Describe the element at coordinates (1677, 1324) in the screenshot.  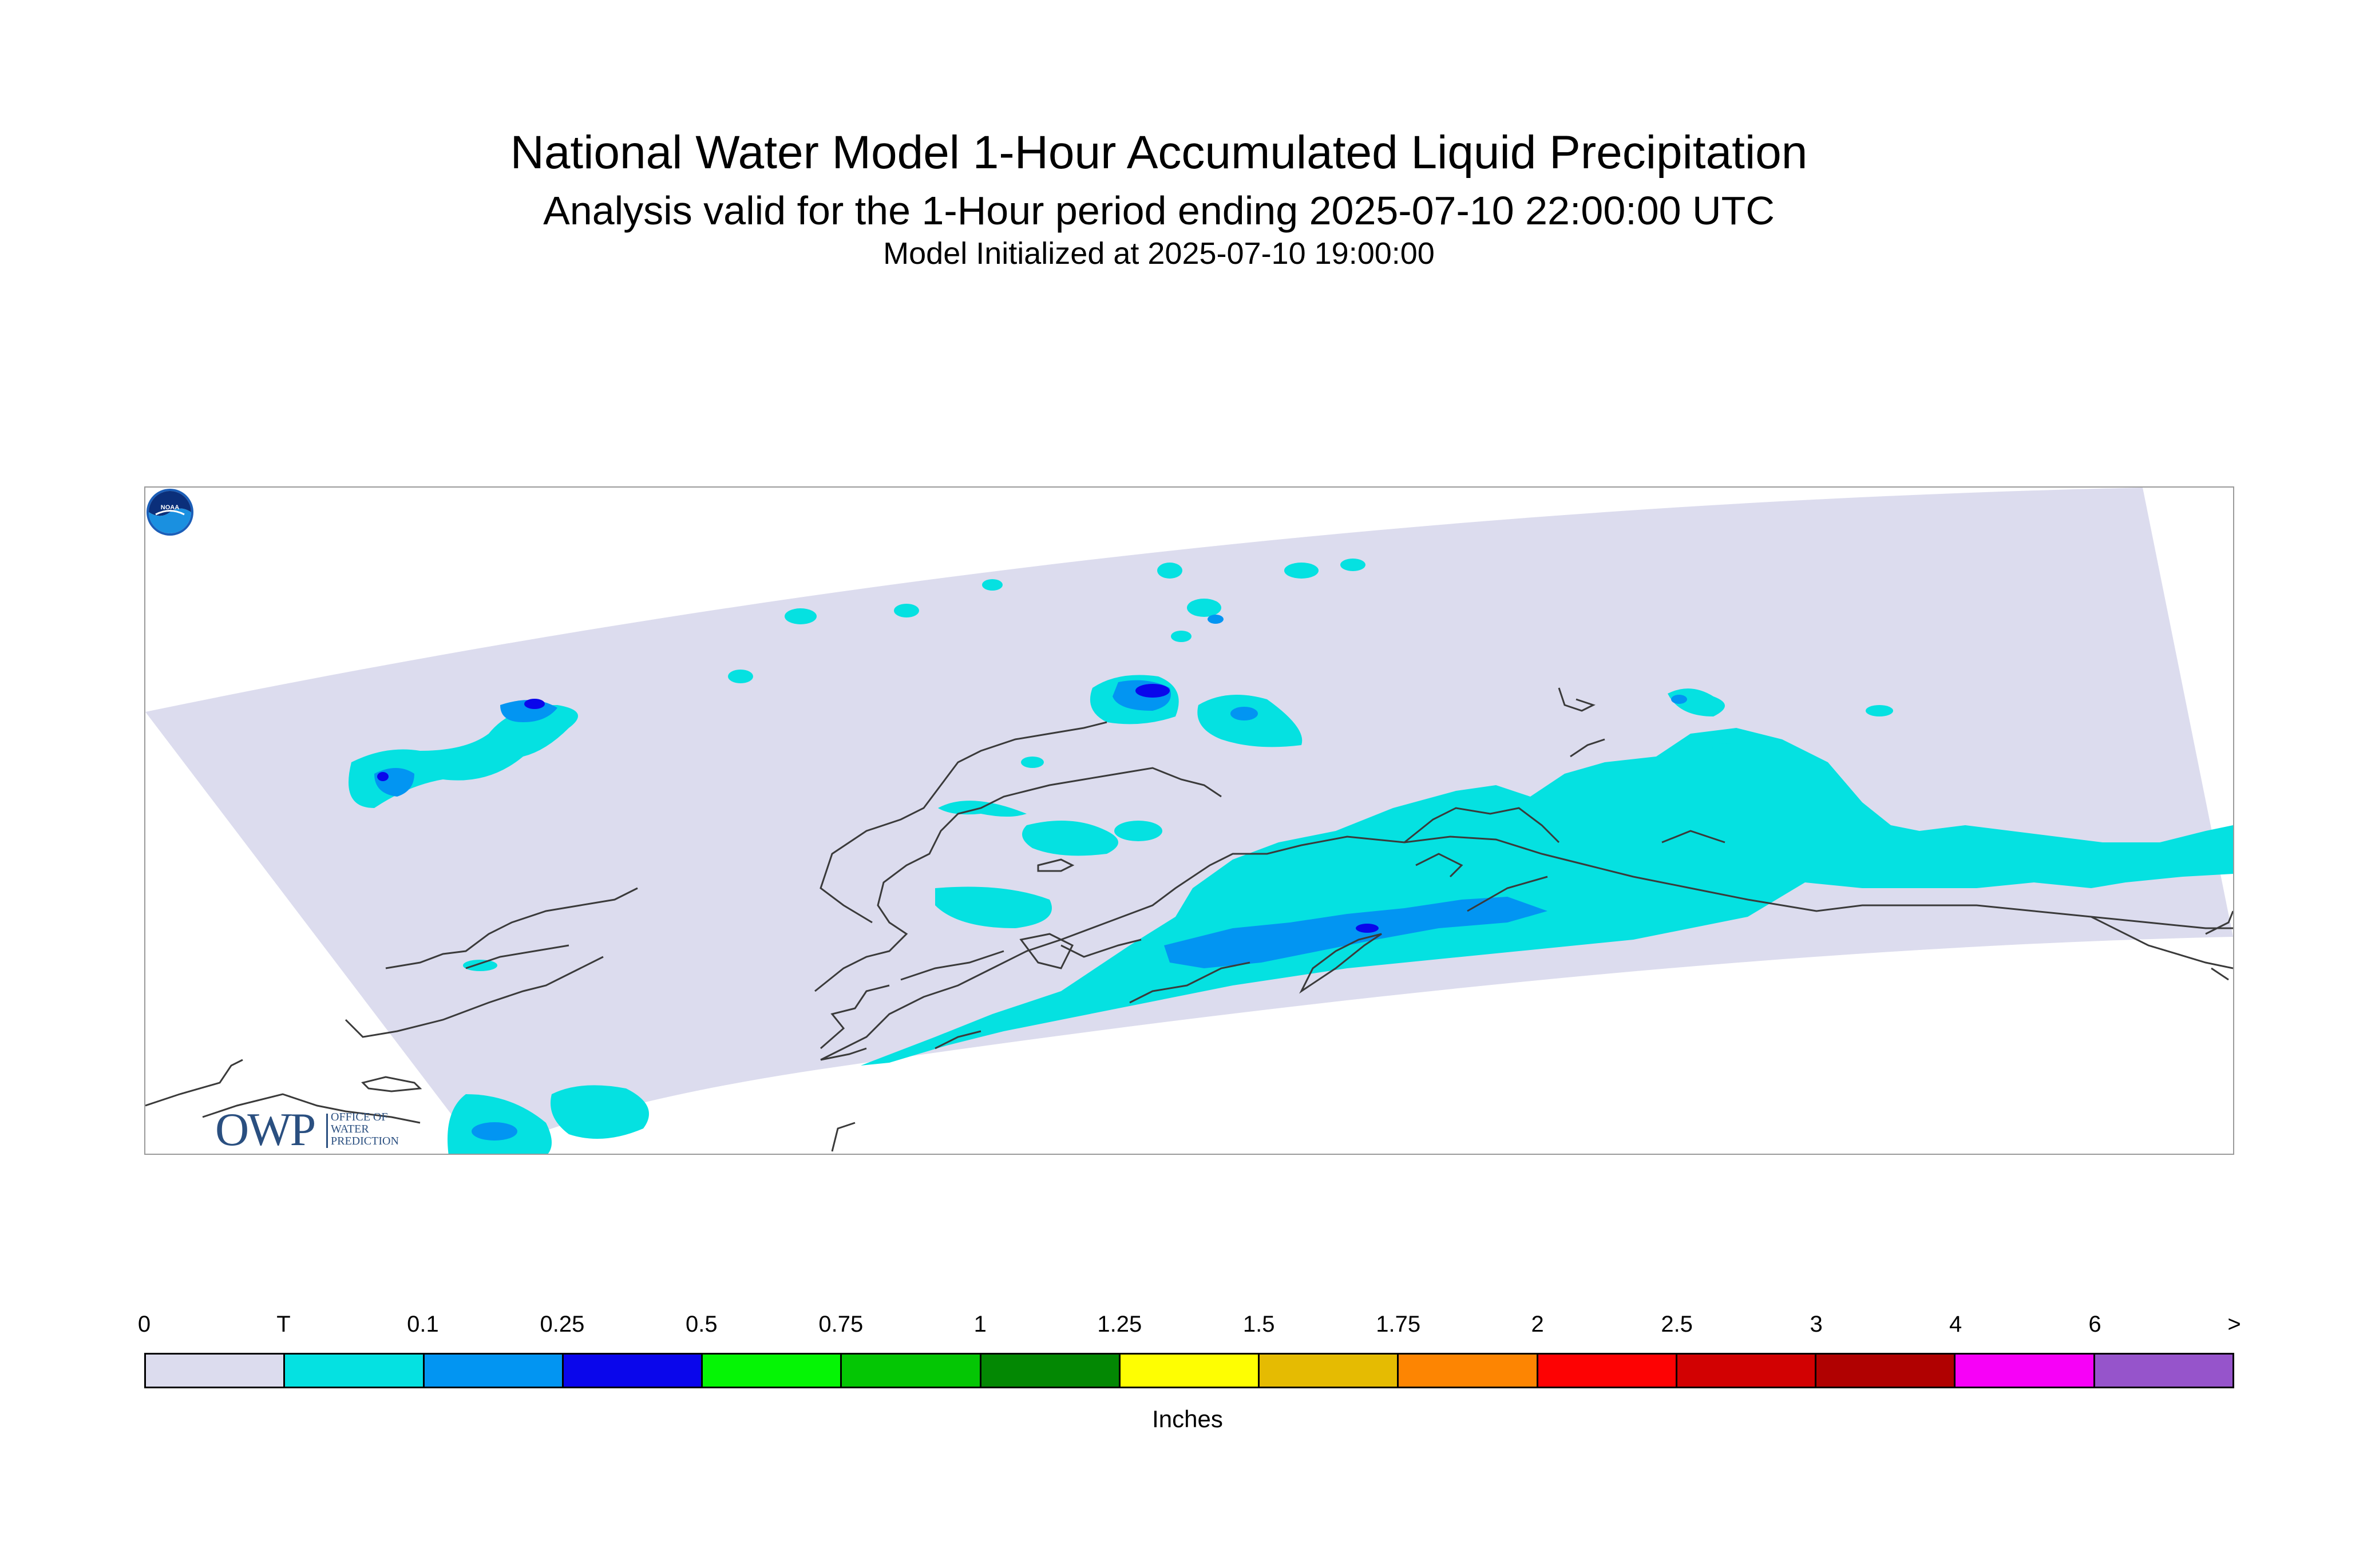
I see `colorbar-tick-label: 2.5` at that location.